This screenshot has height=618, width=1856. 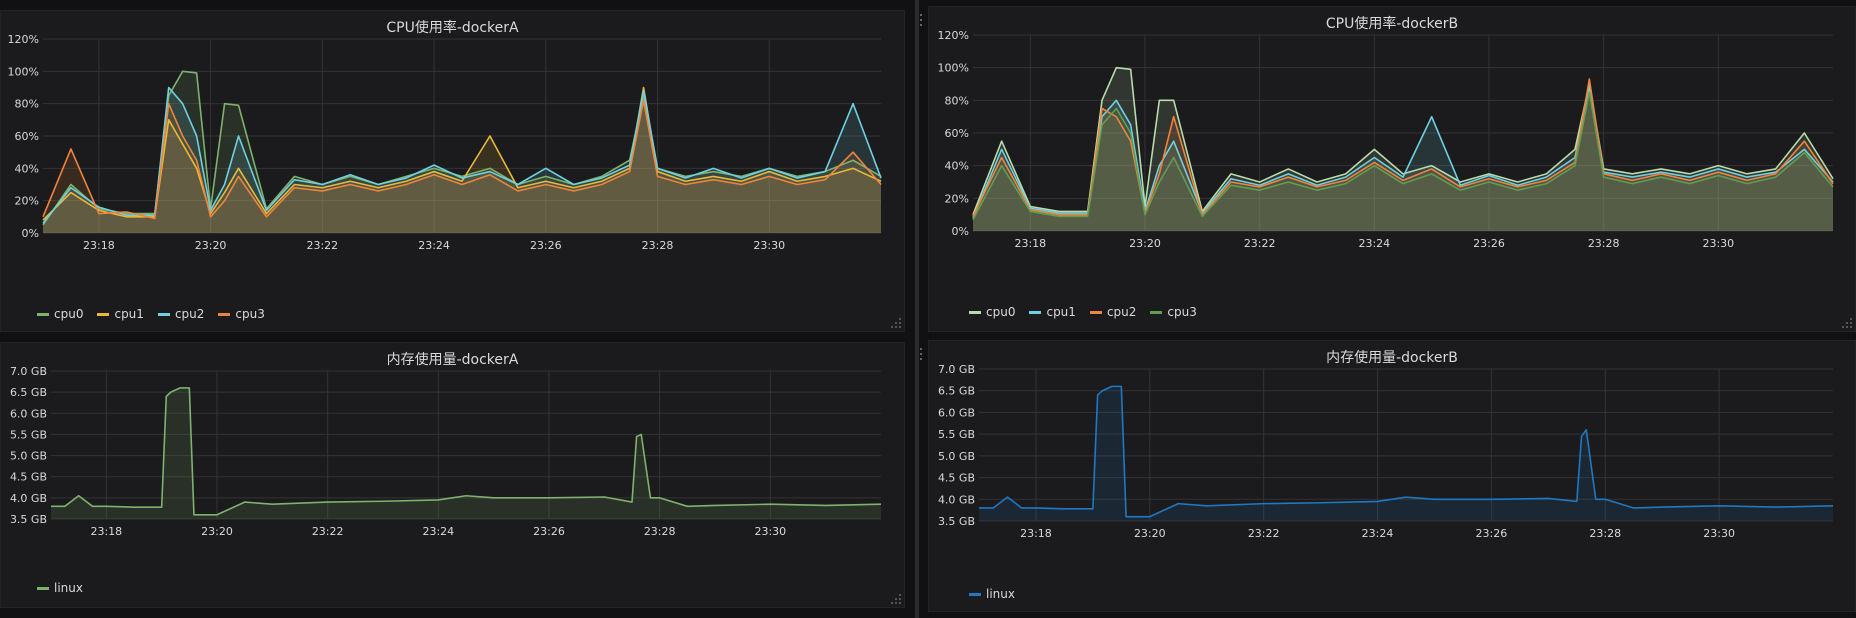 I want to click on y-tick-label: 4.0 GB, so click(x=28, y=498).